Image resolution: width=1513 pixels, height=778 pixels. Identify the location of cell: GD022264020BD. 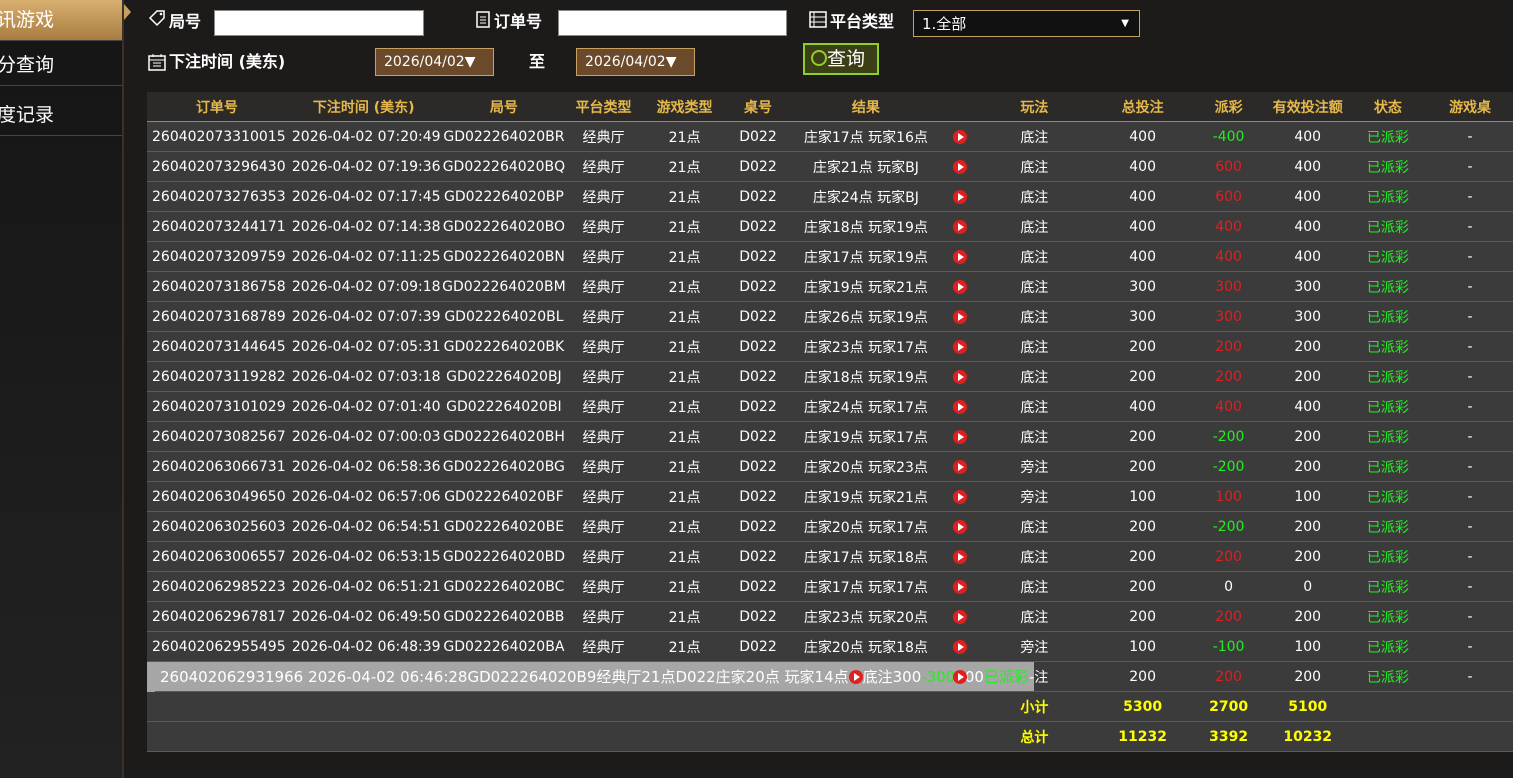
(504, 556).